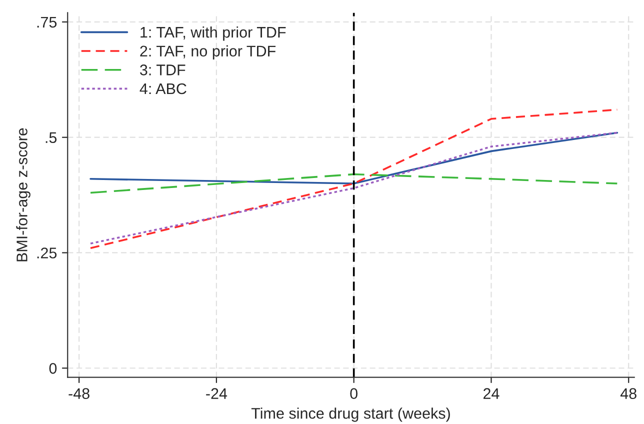 The image size is (644, 424). I want to click on x-axis-title: Time since drug start (weeks), so click(350, 415).